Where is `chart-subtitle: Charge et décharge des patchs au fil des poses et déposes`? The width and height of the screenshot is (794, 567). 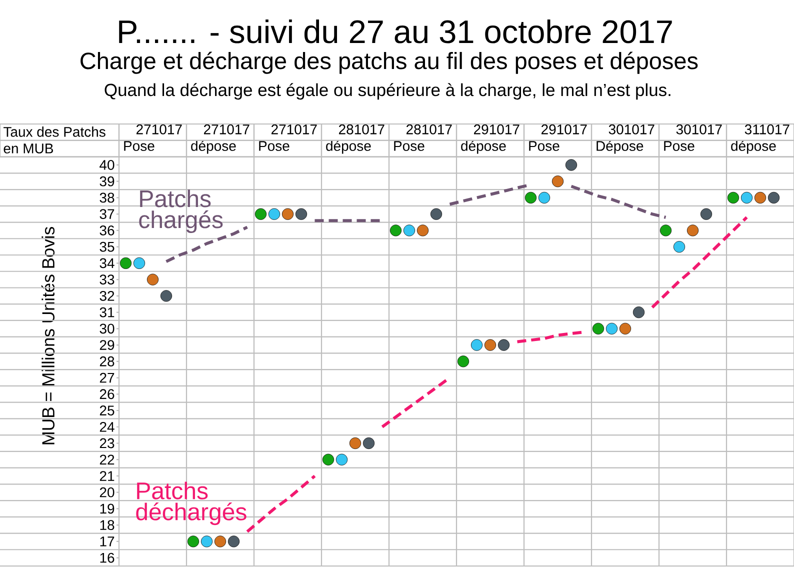 chart-subtitle: Charge et décharge des patchs au fil des poses et déposes is located at coordinates (389, 63).